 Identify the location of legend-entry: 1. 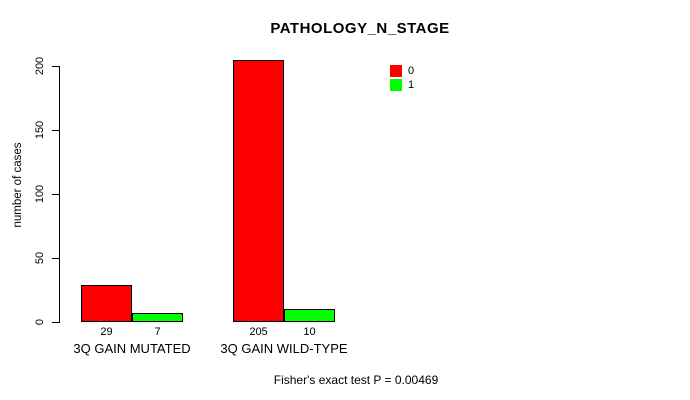
(402, 84).